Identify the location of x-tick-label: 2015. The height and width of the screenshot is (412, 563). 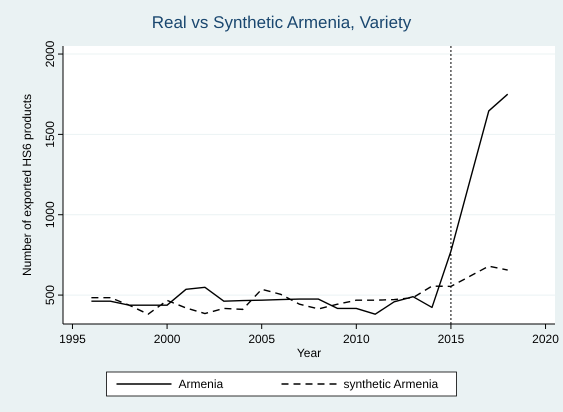
(451, 339).